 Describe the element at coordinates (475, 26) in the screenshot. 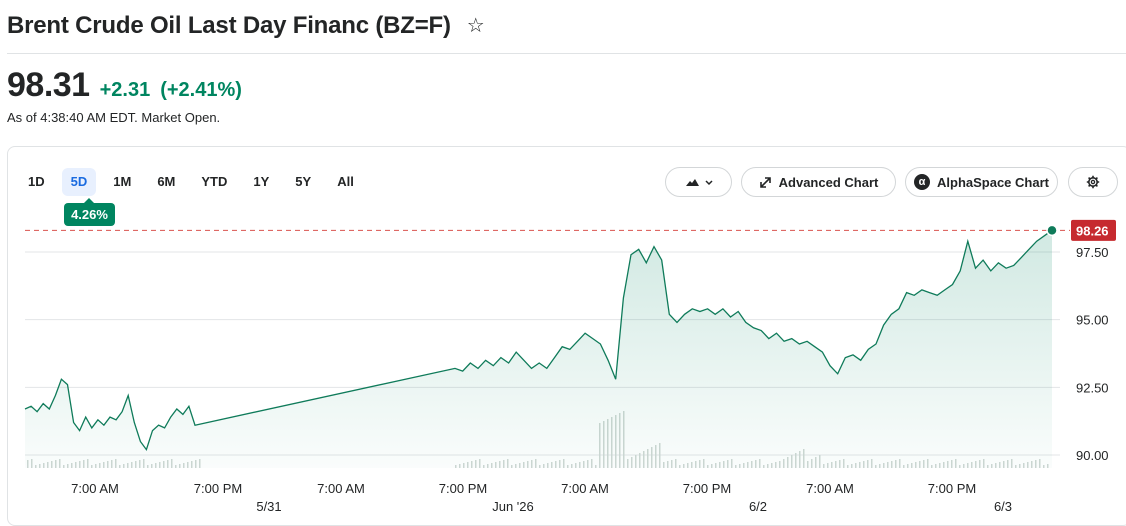

I see `star-icon: ☆` at that location.